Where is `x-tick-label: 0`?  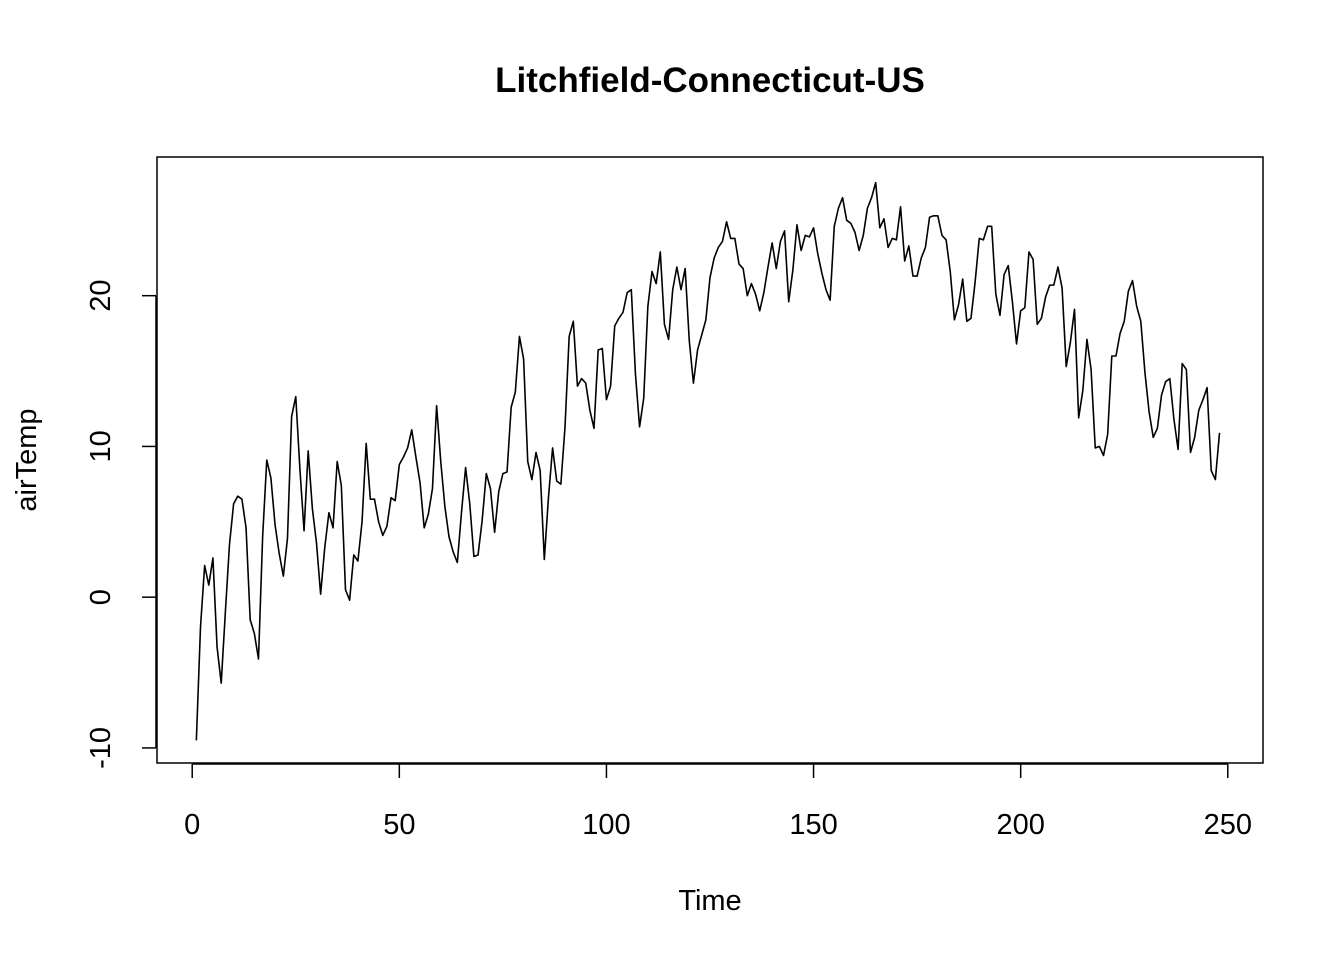 x-tick-label: 0 is located at coordinates (192, 825).